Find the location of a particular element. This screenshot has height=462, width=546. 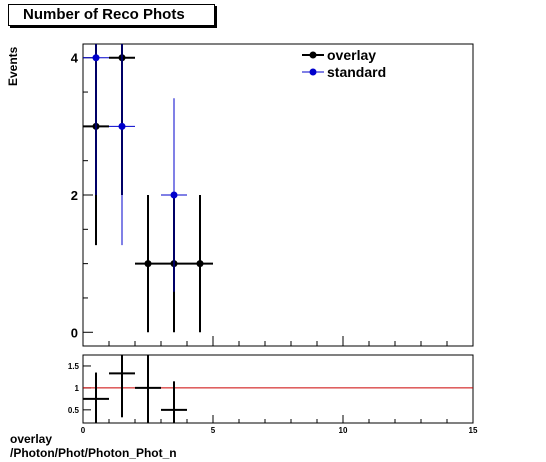

y-tick-label: 2 is located at coordinates (74, 195).